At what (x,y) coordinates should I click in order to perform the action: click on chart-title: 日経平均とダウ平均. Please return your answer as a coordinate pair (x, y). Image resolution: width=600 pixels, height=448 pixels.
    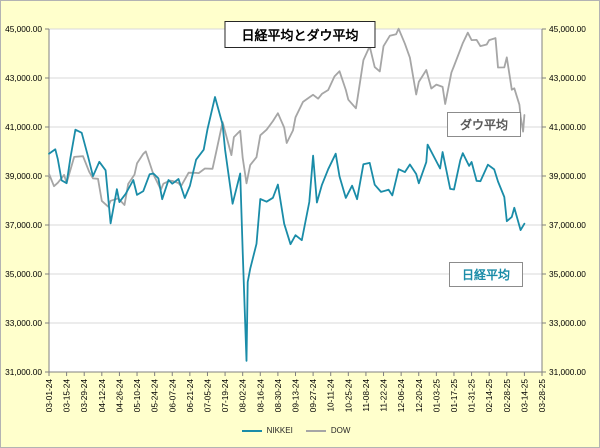
    Looking at the image, I should click on (300, 34).